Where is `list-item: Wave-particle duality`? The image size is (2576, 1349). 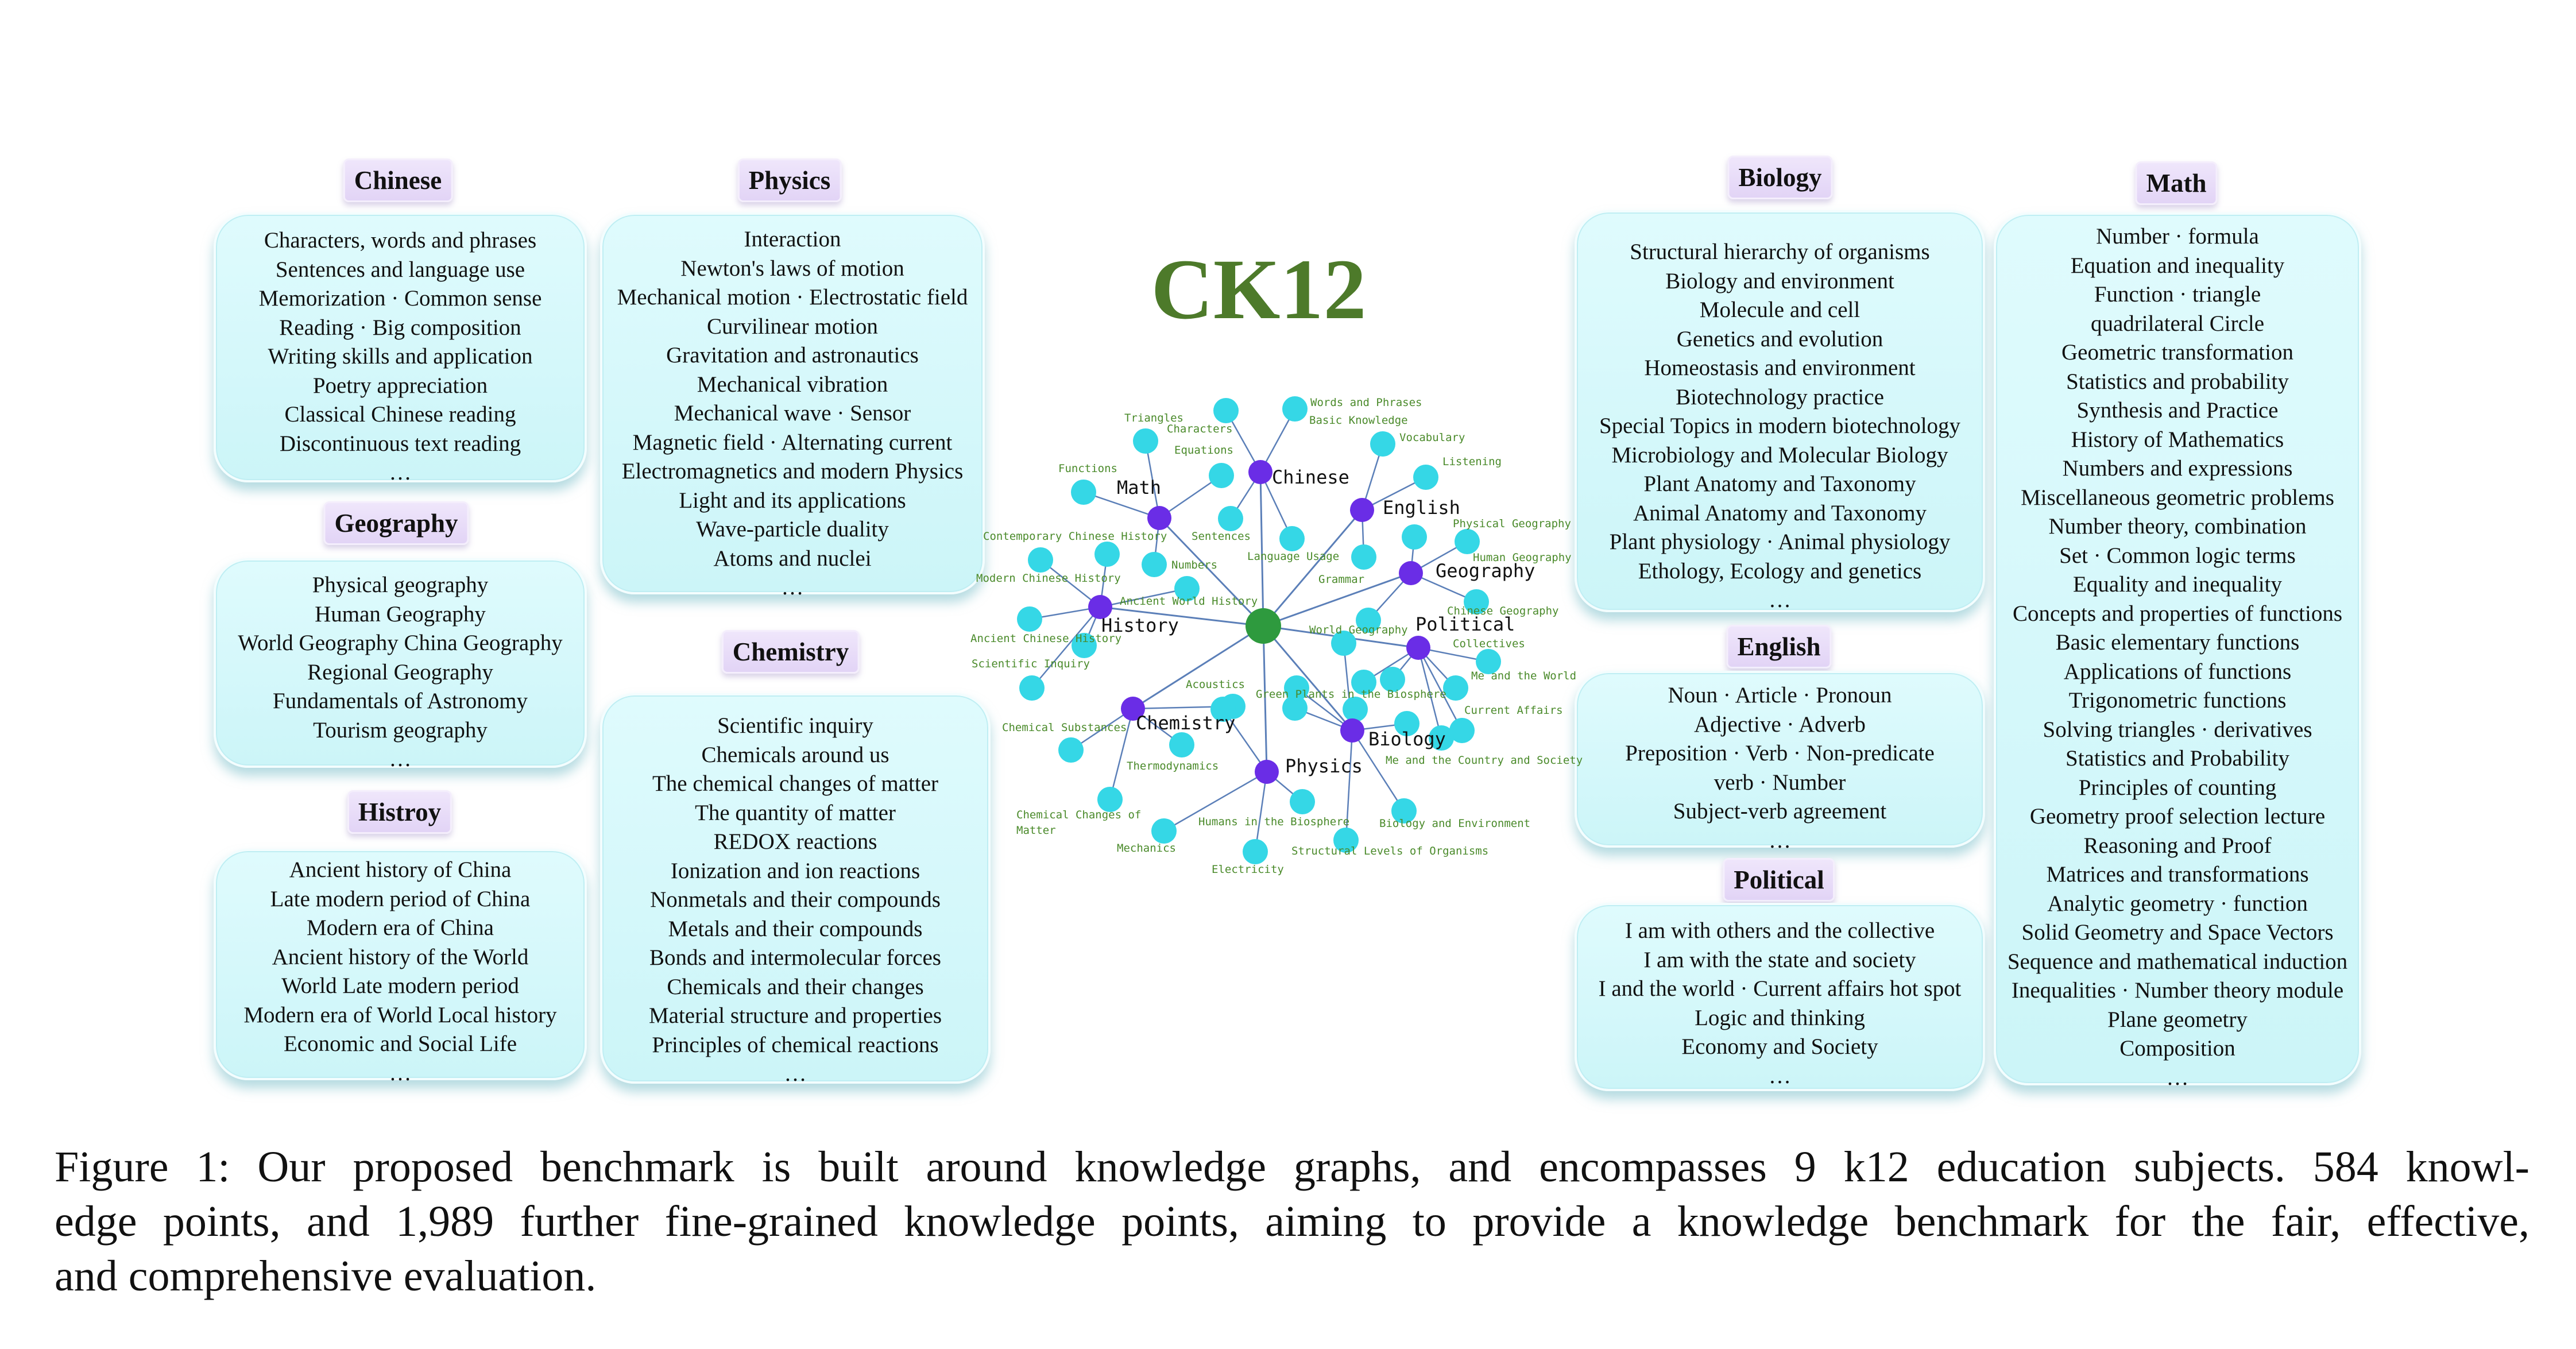 list-item: Wave-particle duality is located at coordinates (792, 529).